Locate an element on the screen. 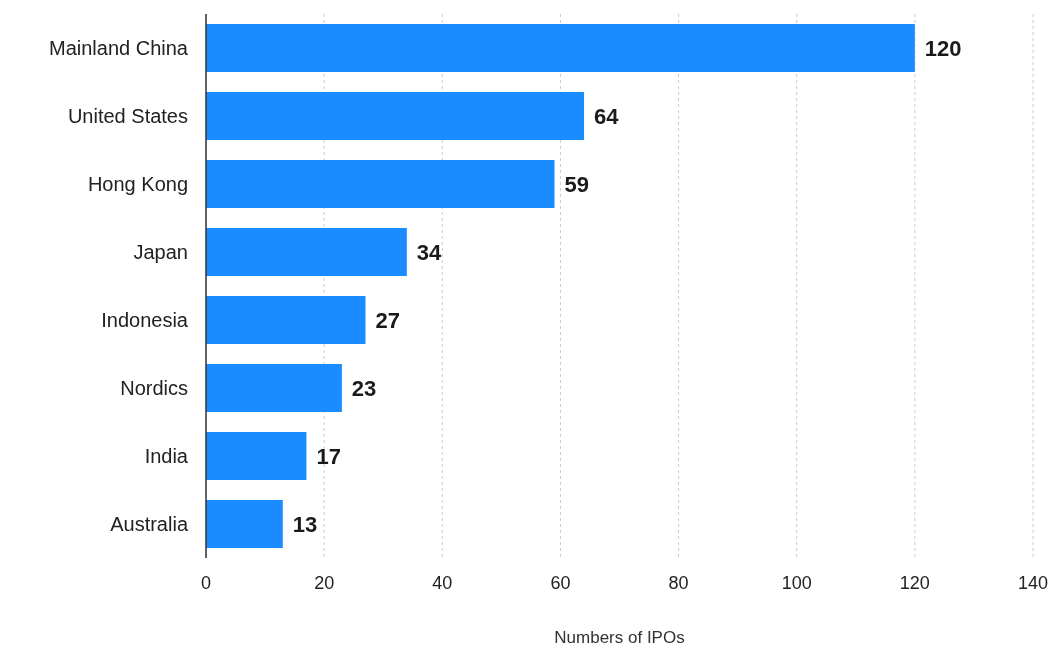 The width and height of the screenshot is (1061, 660). x-tick-label: 0 is located at coordinates (206, 582).